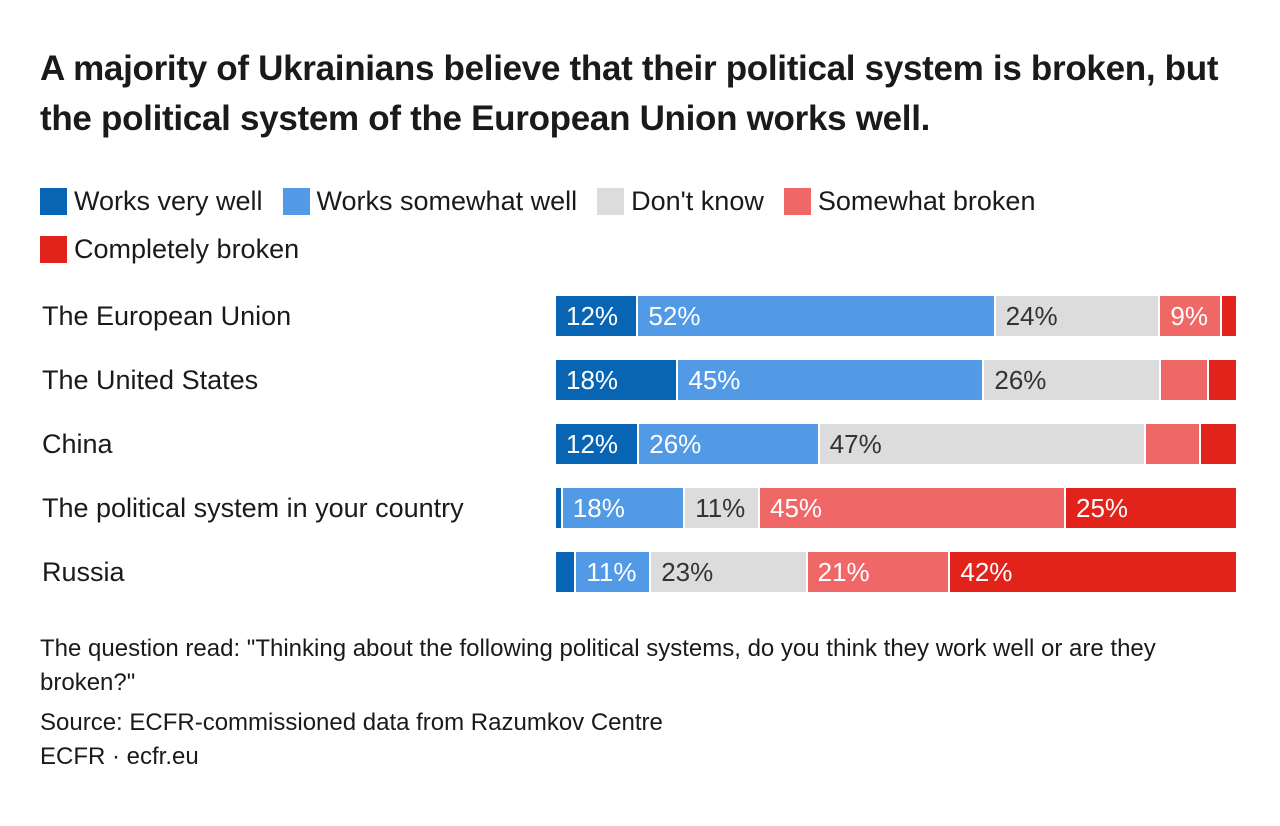 This screenshot has height=826, width=1280. Describe the element at coordinates (982, 444) in the screenshot. I see `bar-segment-don-t-know: 47%` at that location.